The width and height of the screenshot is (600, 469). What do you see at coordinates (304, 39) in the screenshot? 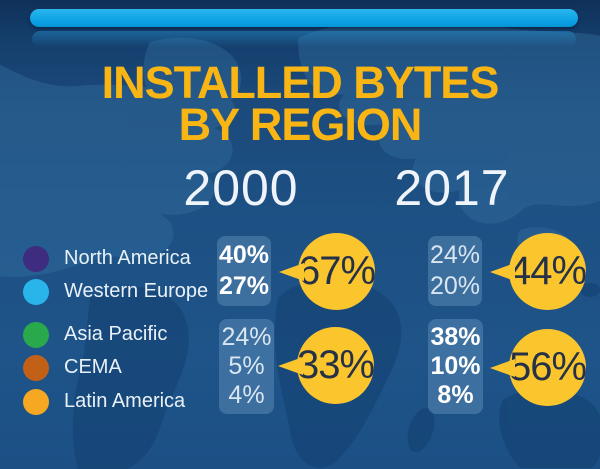
I see `top-accent-bar-reflection` at bounding box center [304, 39].